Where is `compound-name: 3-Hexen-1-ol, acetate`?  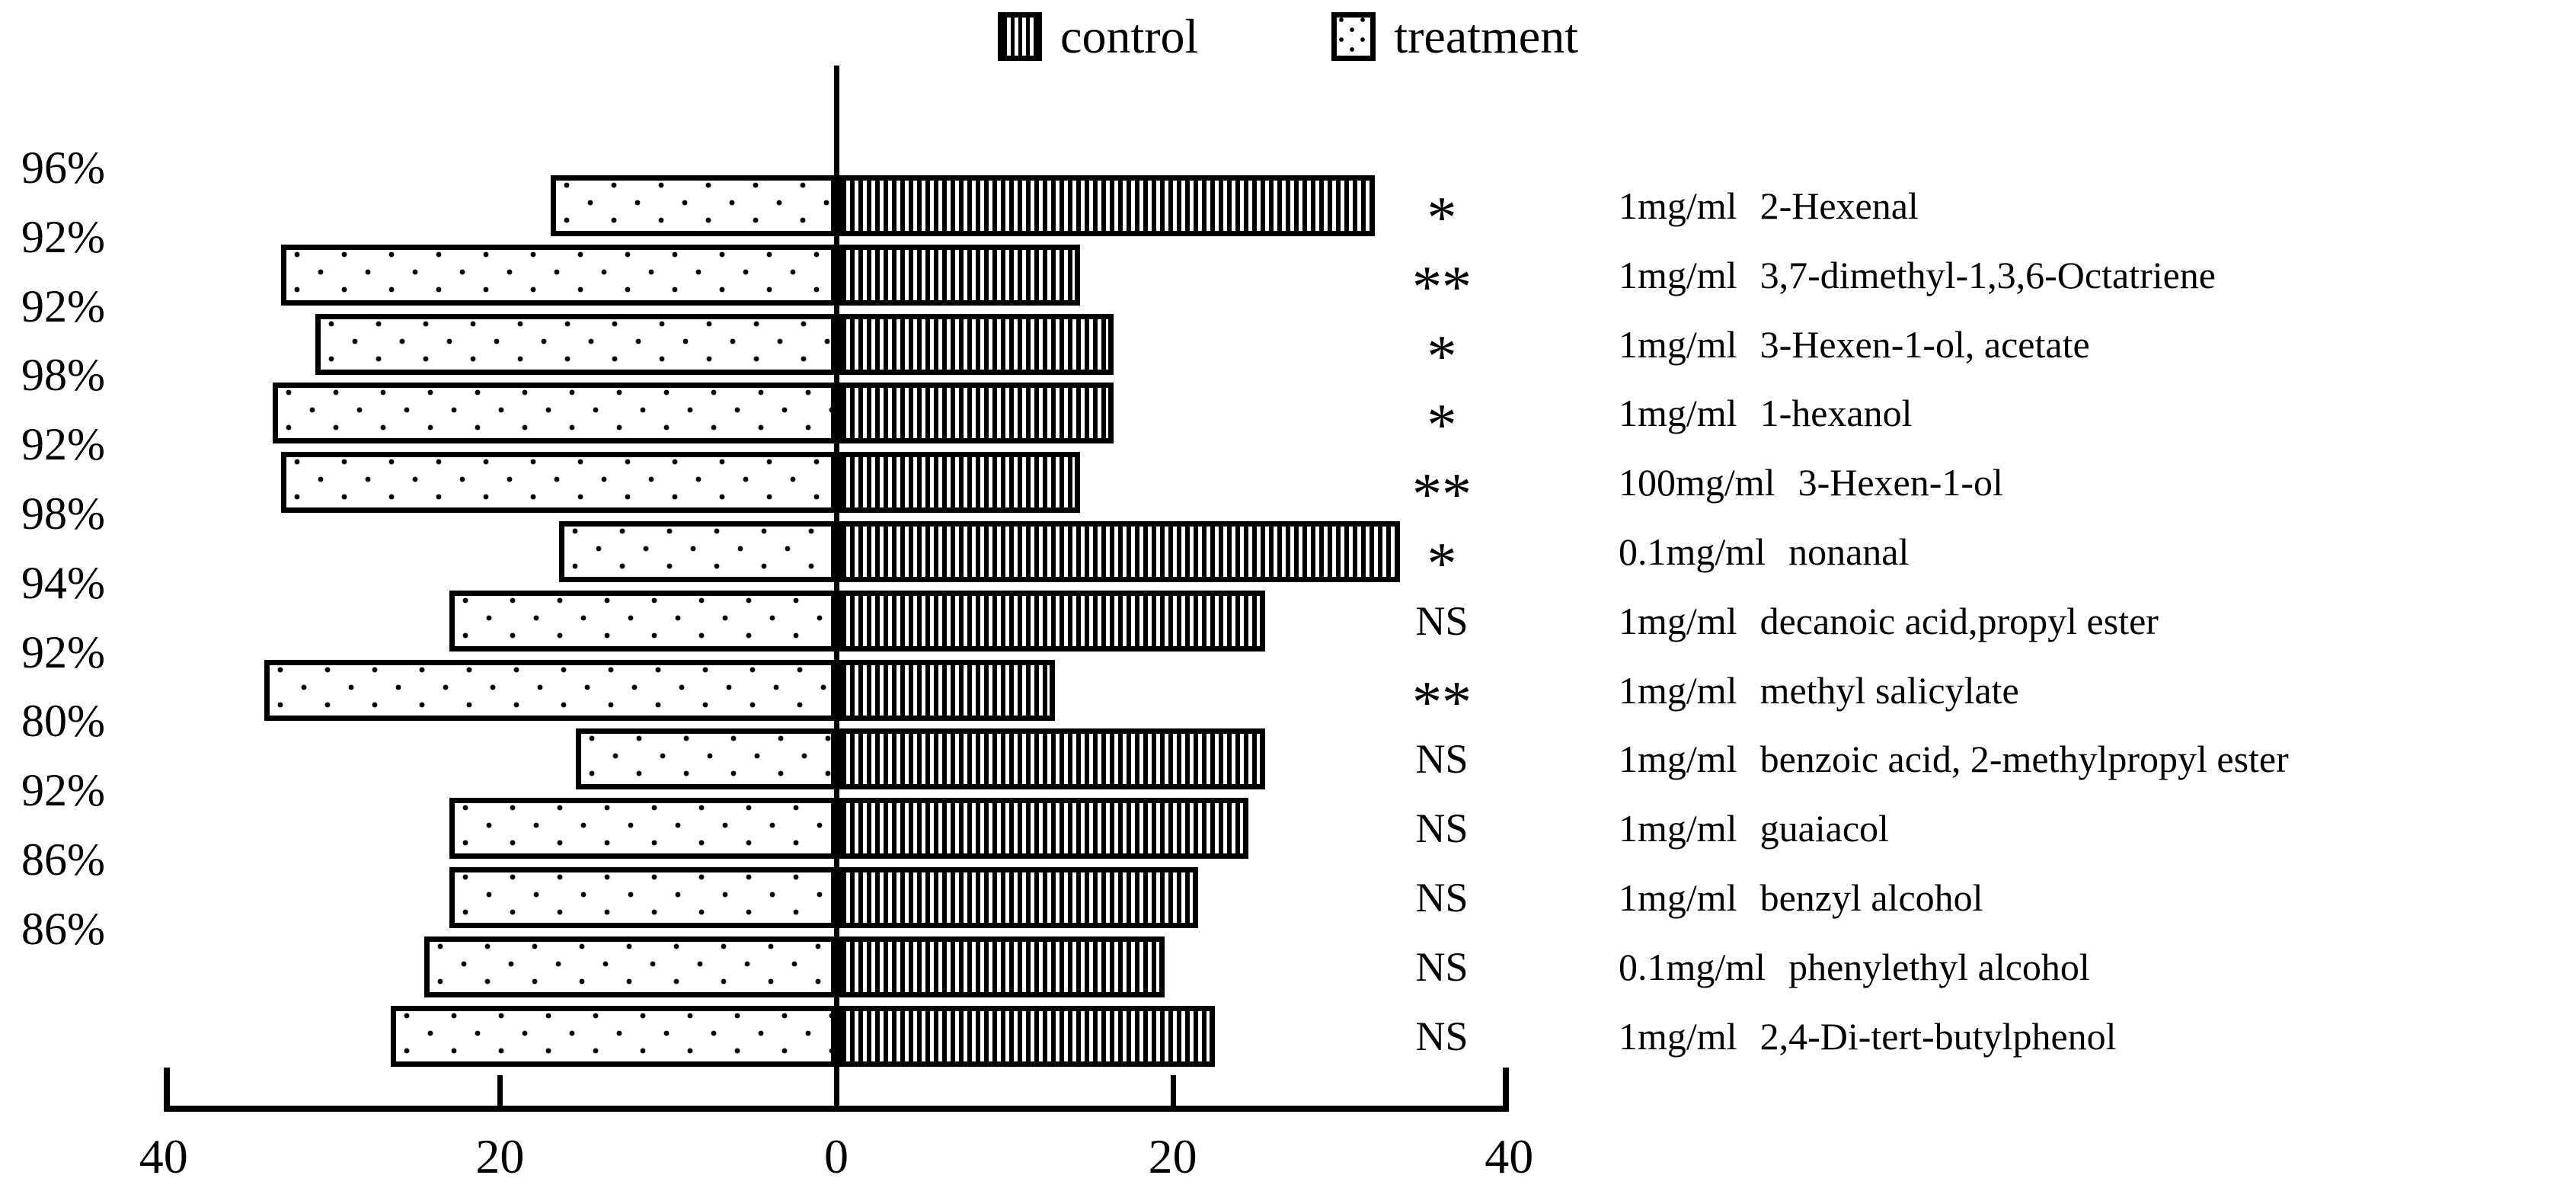 compound-name: 3-Hexen-1-ol, acetate is located at coordinates (1925, 344).